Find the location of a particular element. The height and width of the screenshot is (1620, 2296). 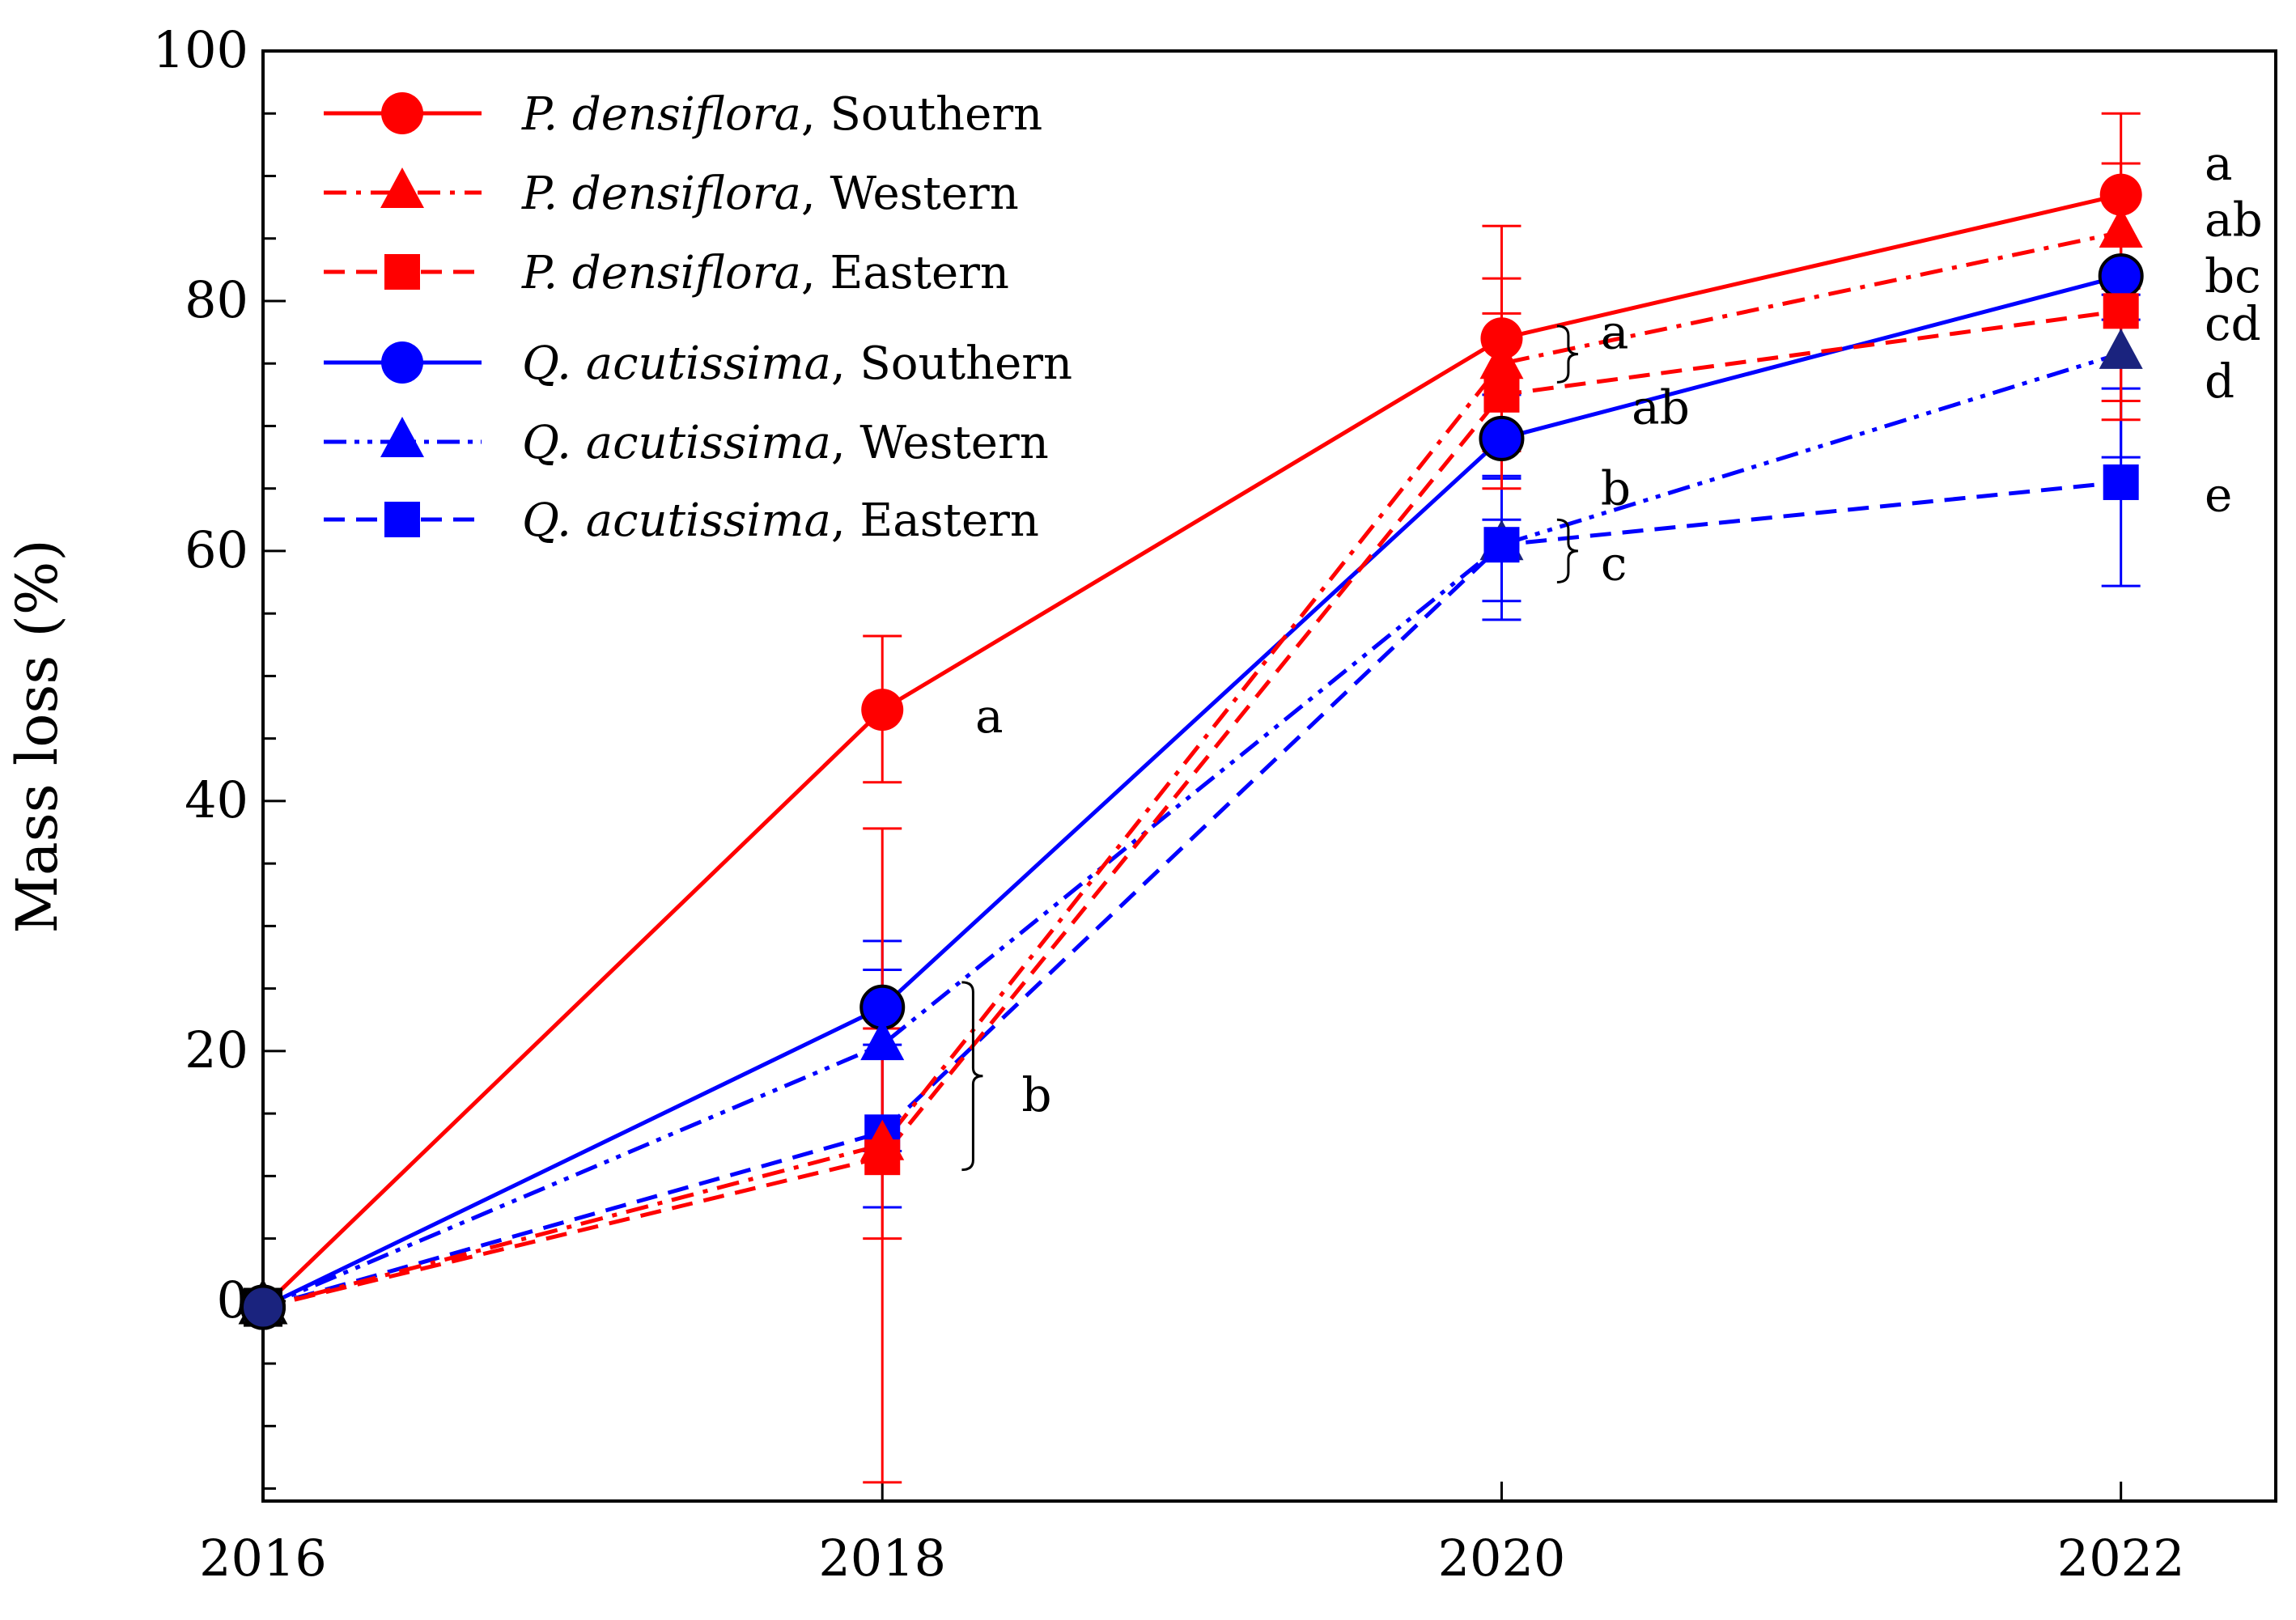

legend-entry: P. densiflora, Eastern is located at coordinates (666, 273).